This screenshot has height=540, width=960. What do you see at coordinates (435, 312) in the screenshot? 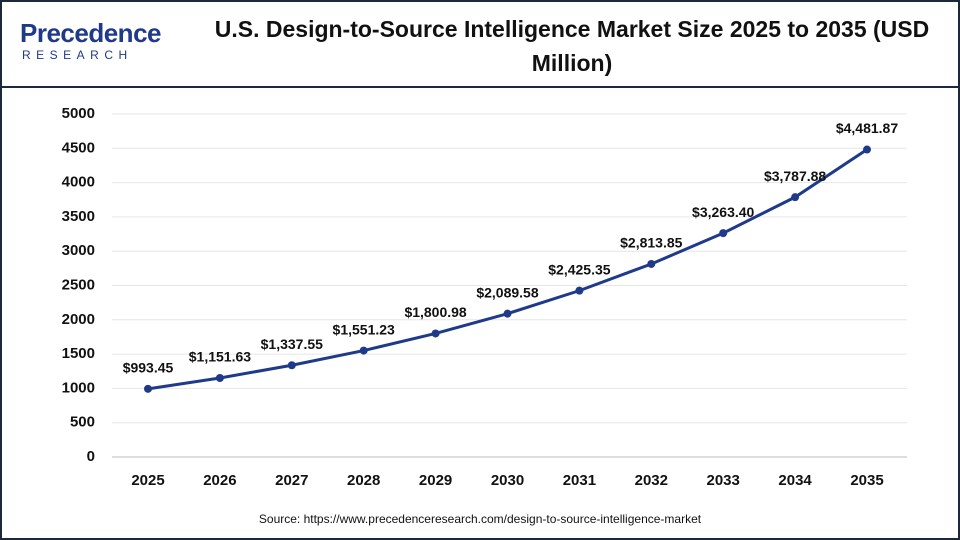
I see `data-label: $1,800.98` at bounding box center [435, 312].